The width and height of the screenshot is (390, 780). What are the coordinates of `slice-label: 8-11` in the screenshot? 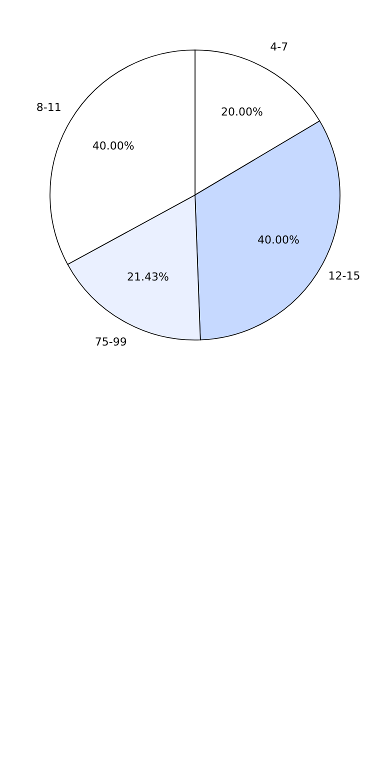 It's located at (49, 107).